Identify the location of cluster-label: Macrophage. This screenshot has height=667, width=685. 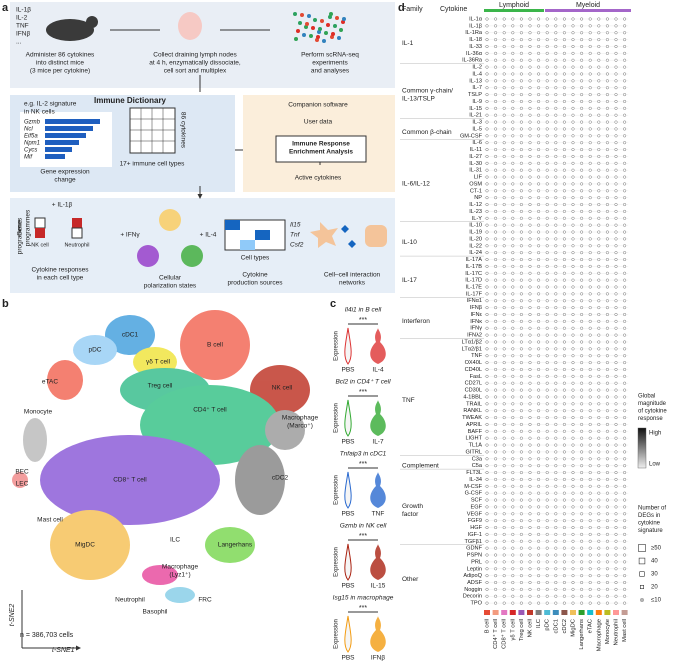
(180, 567).